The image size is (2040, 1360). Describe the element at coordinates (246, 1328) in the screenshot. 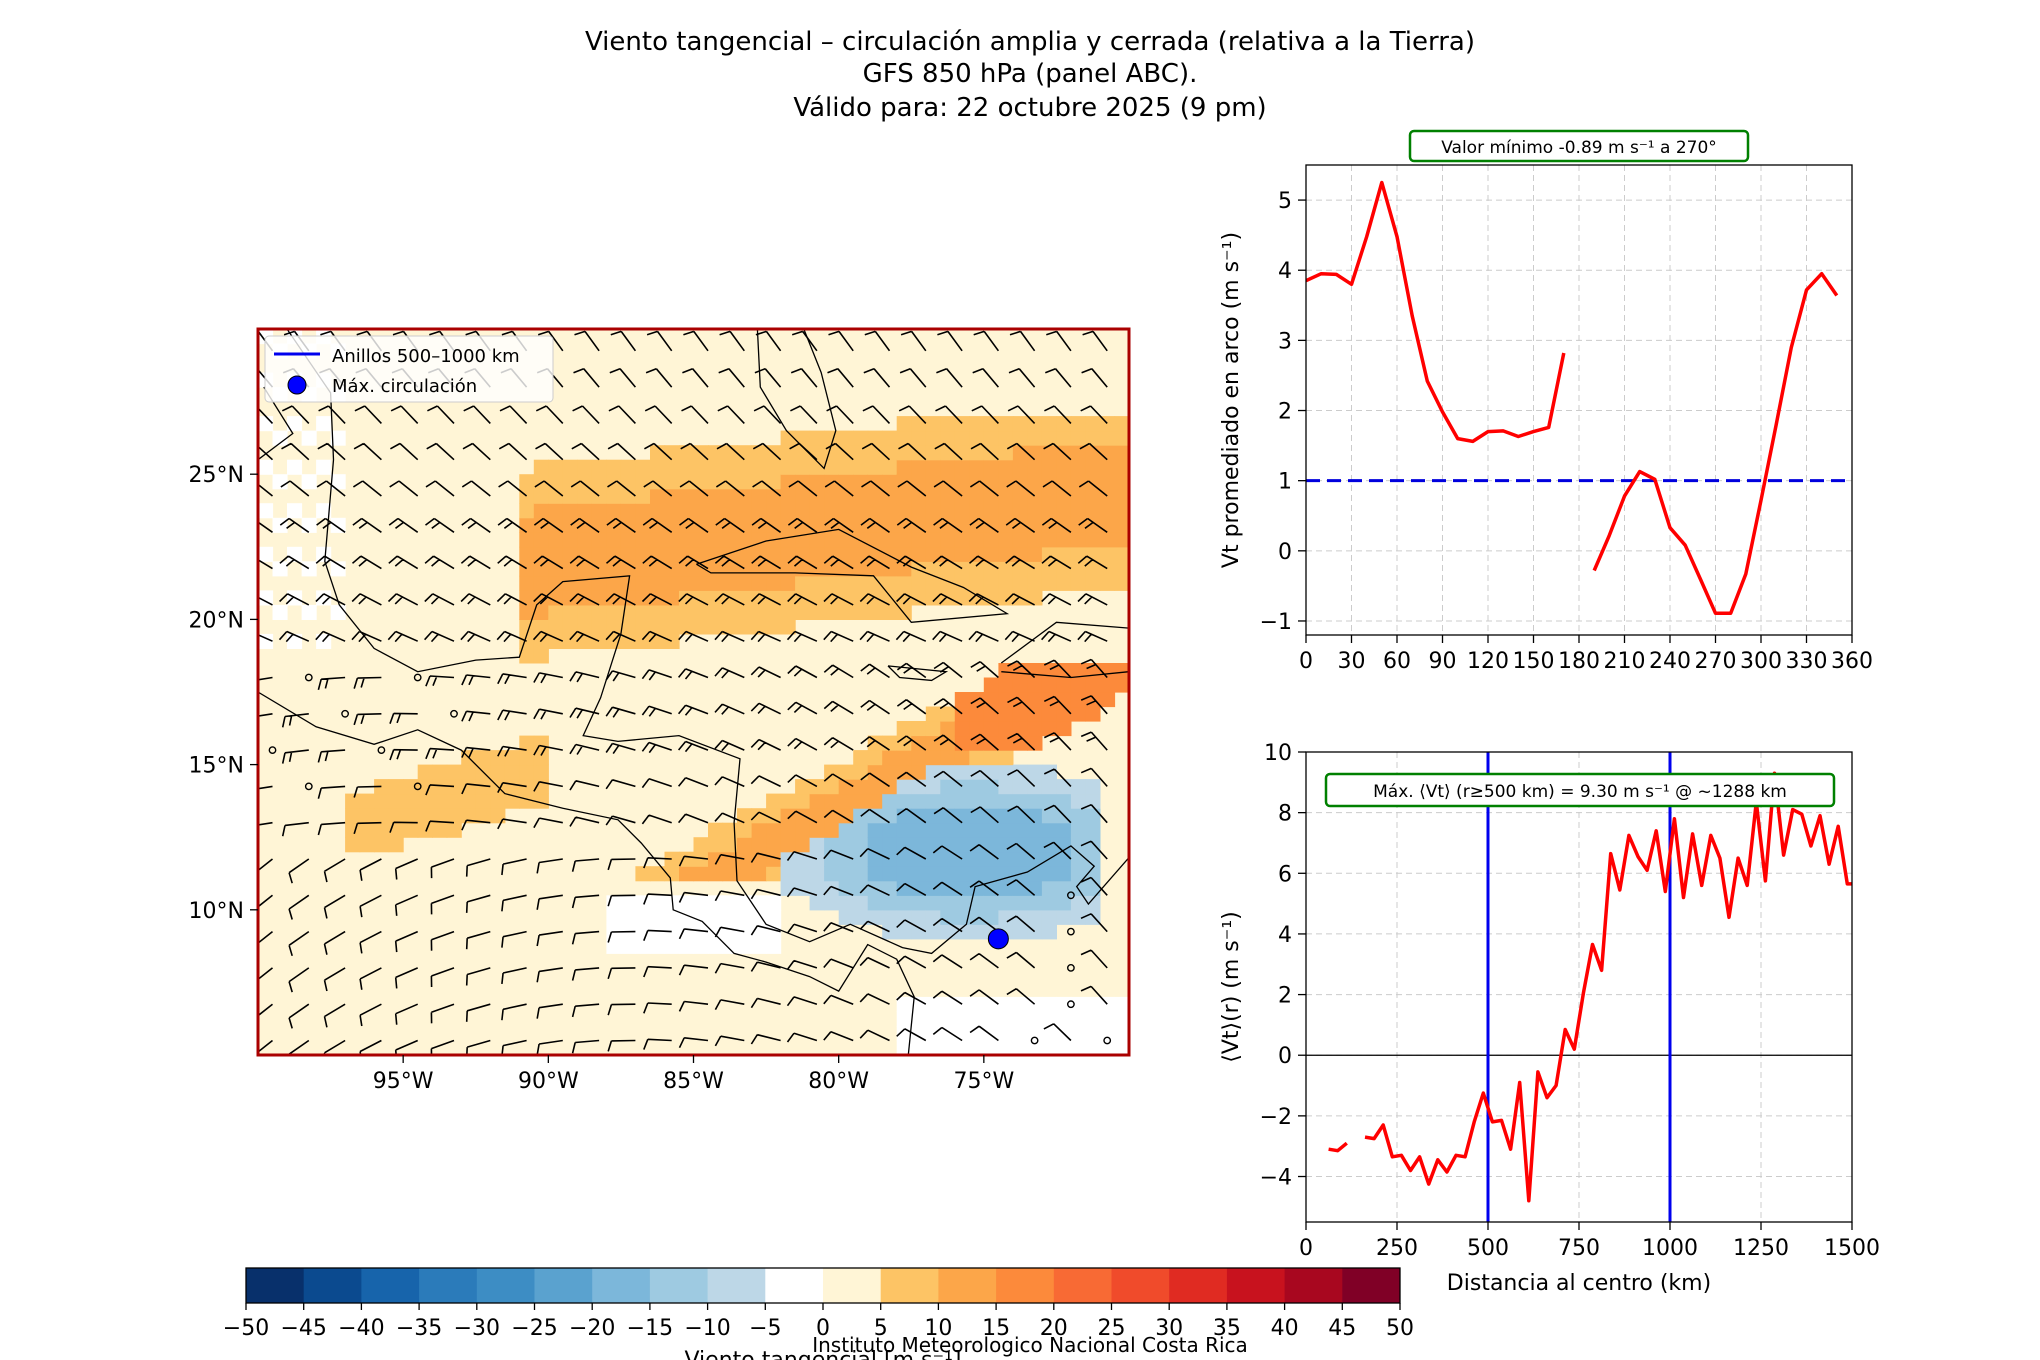

I see `colorbar-tick-label: −50` at that location.